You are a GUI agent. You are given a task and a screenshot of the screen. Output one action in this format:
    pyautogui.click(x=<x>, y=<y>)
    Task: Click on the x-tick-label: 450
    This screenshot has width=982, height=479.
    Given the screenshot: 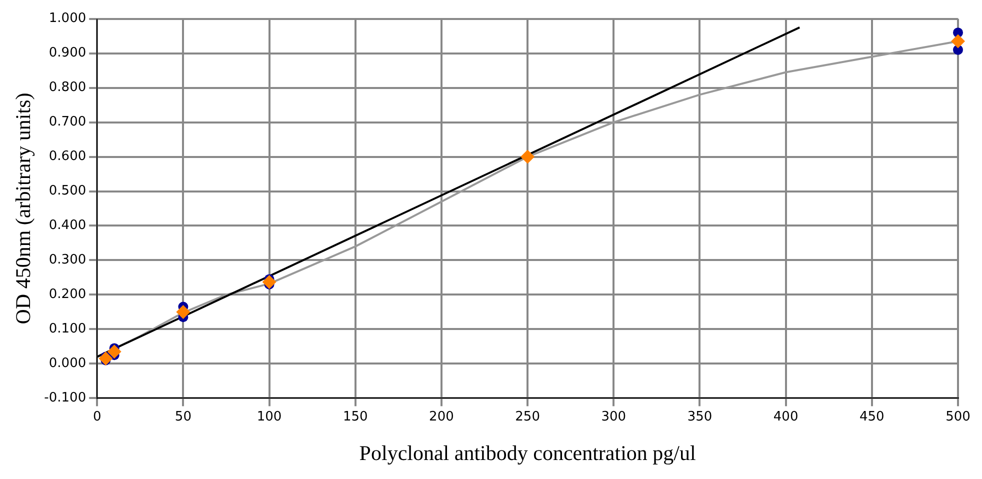 What is the action you would take?
    pyautogui.click(x=871, y=416)
    